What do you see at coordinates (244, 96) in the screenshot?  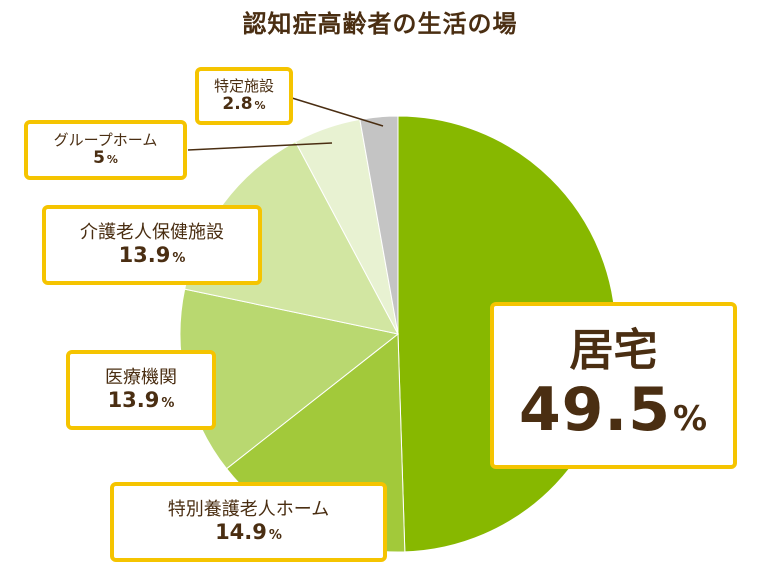 I see `slice-label-tokutei: 特定施設 2.8%` at bounding box center [244, 96].